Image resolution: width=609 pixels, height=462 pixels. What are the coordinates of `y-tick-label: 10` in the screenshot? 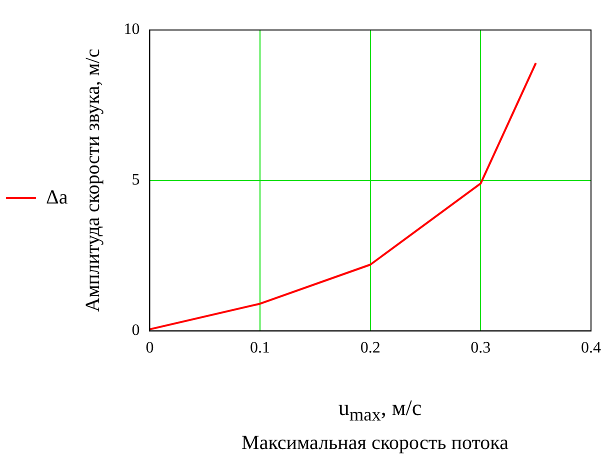 It's located at (132, 29).